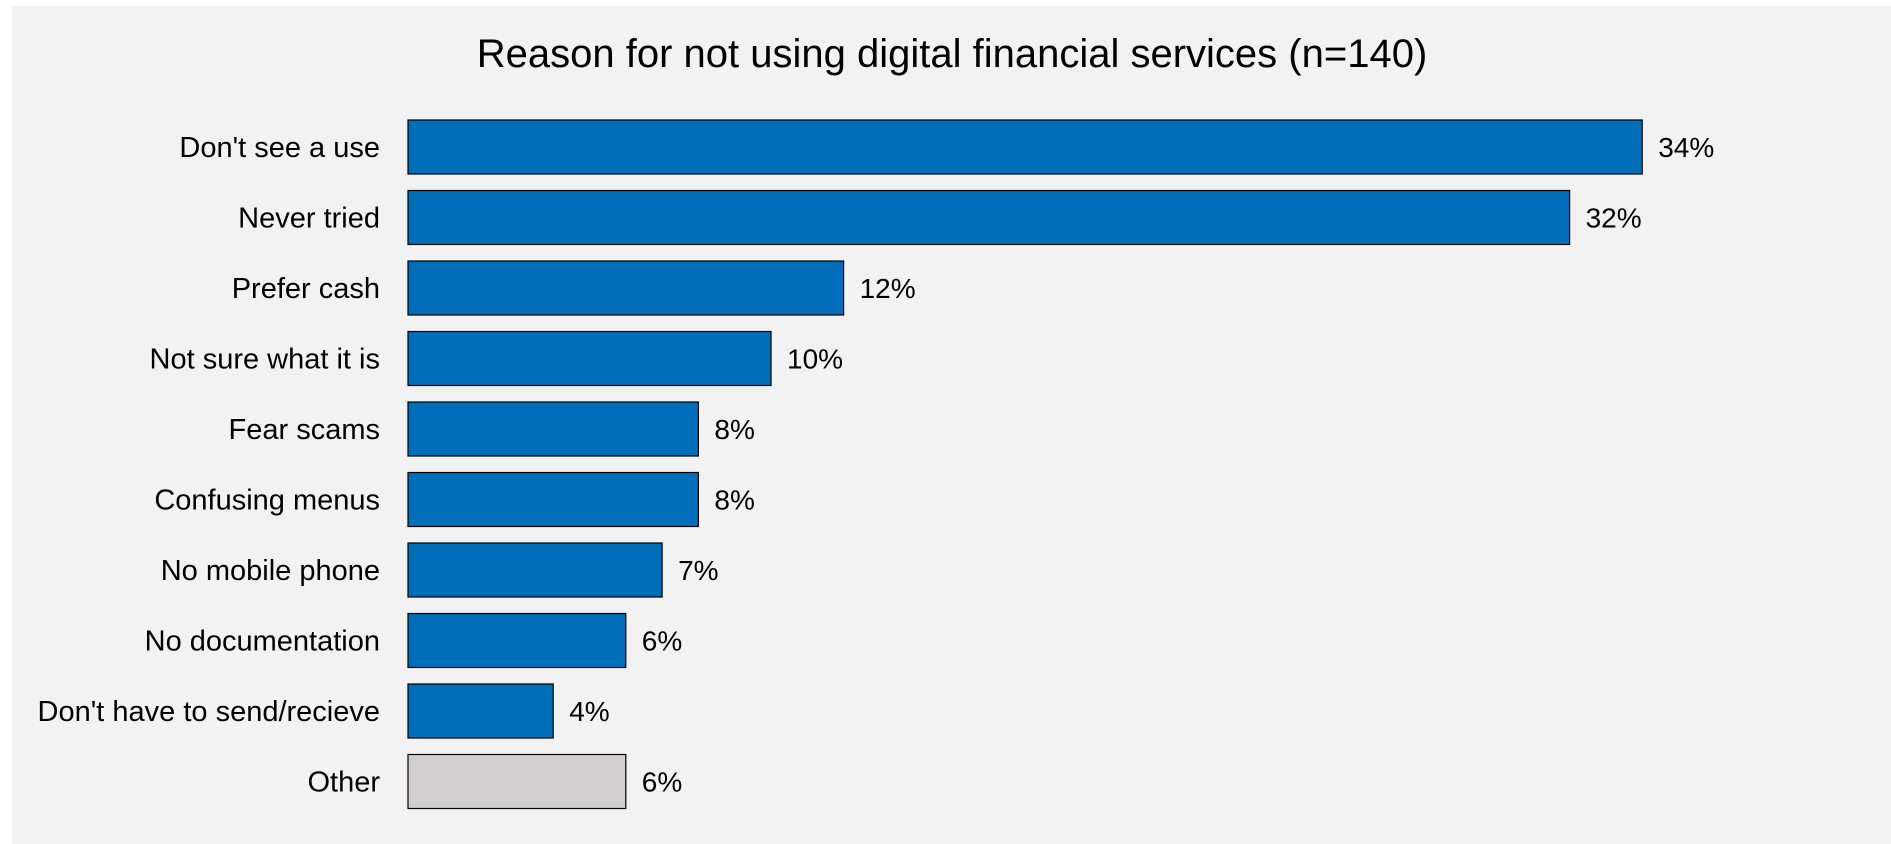  What do you see at coordinates (698, 570) in the screenshot?
I see `value-label-6: 7%` at bounding box center [698, 570].